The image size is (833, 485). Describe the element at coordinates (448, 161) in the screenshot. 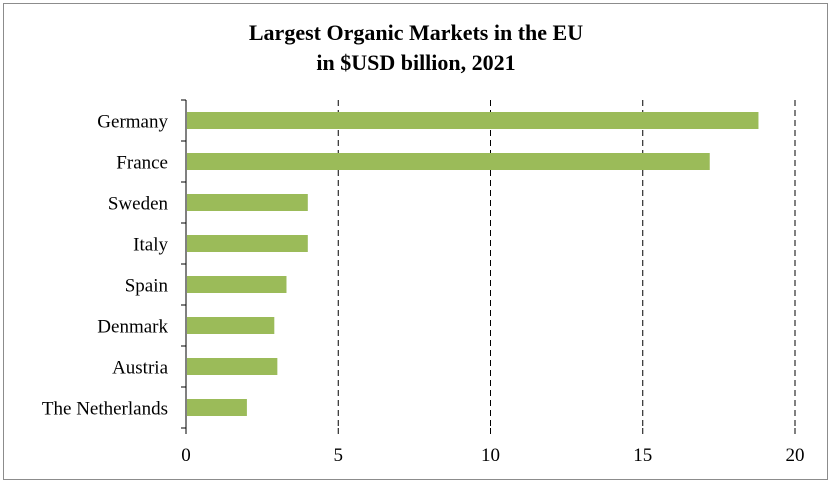

I see `bar-france` at that location.